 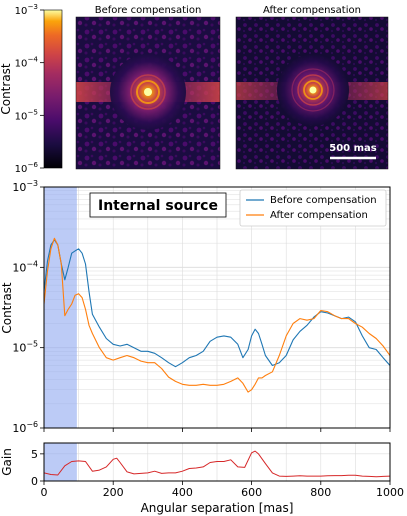 I want to click on gain-x-tick-label: 800, so click(x=320, y=492).